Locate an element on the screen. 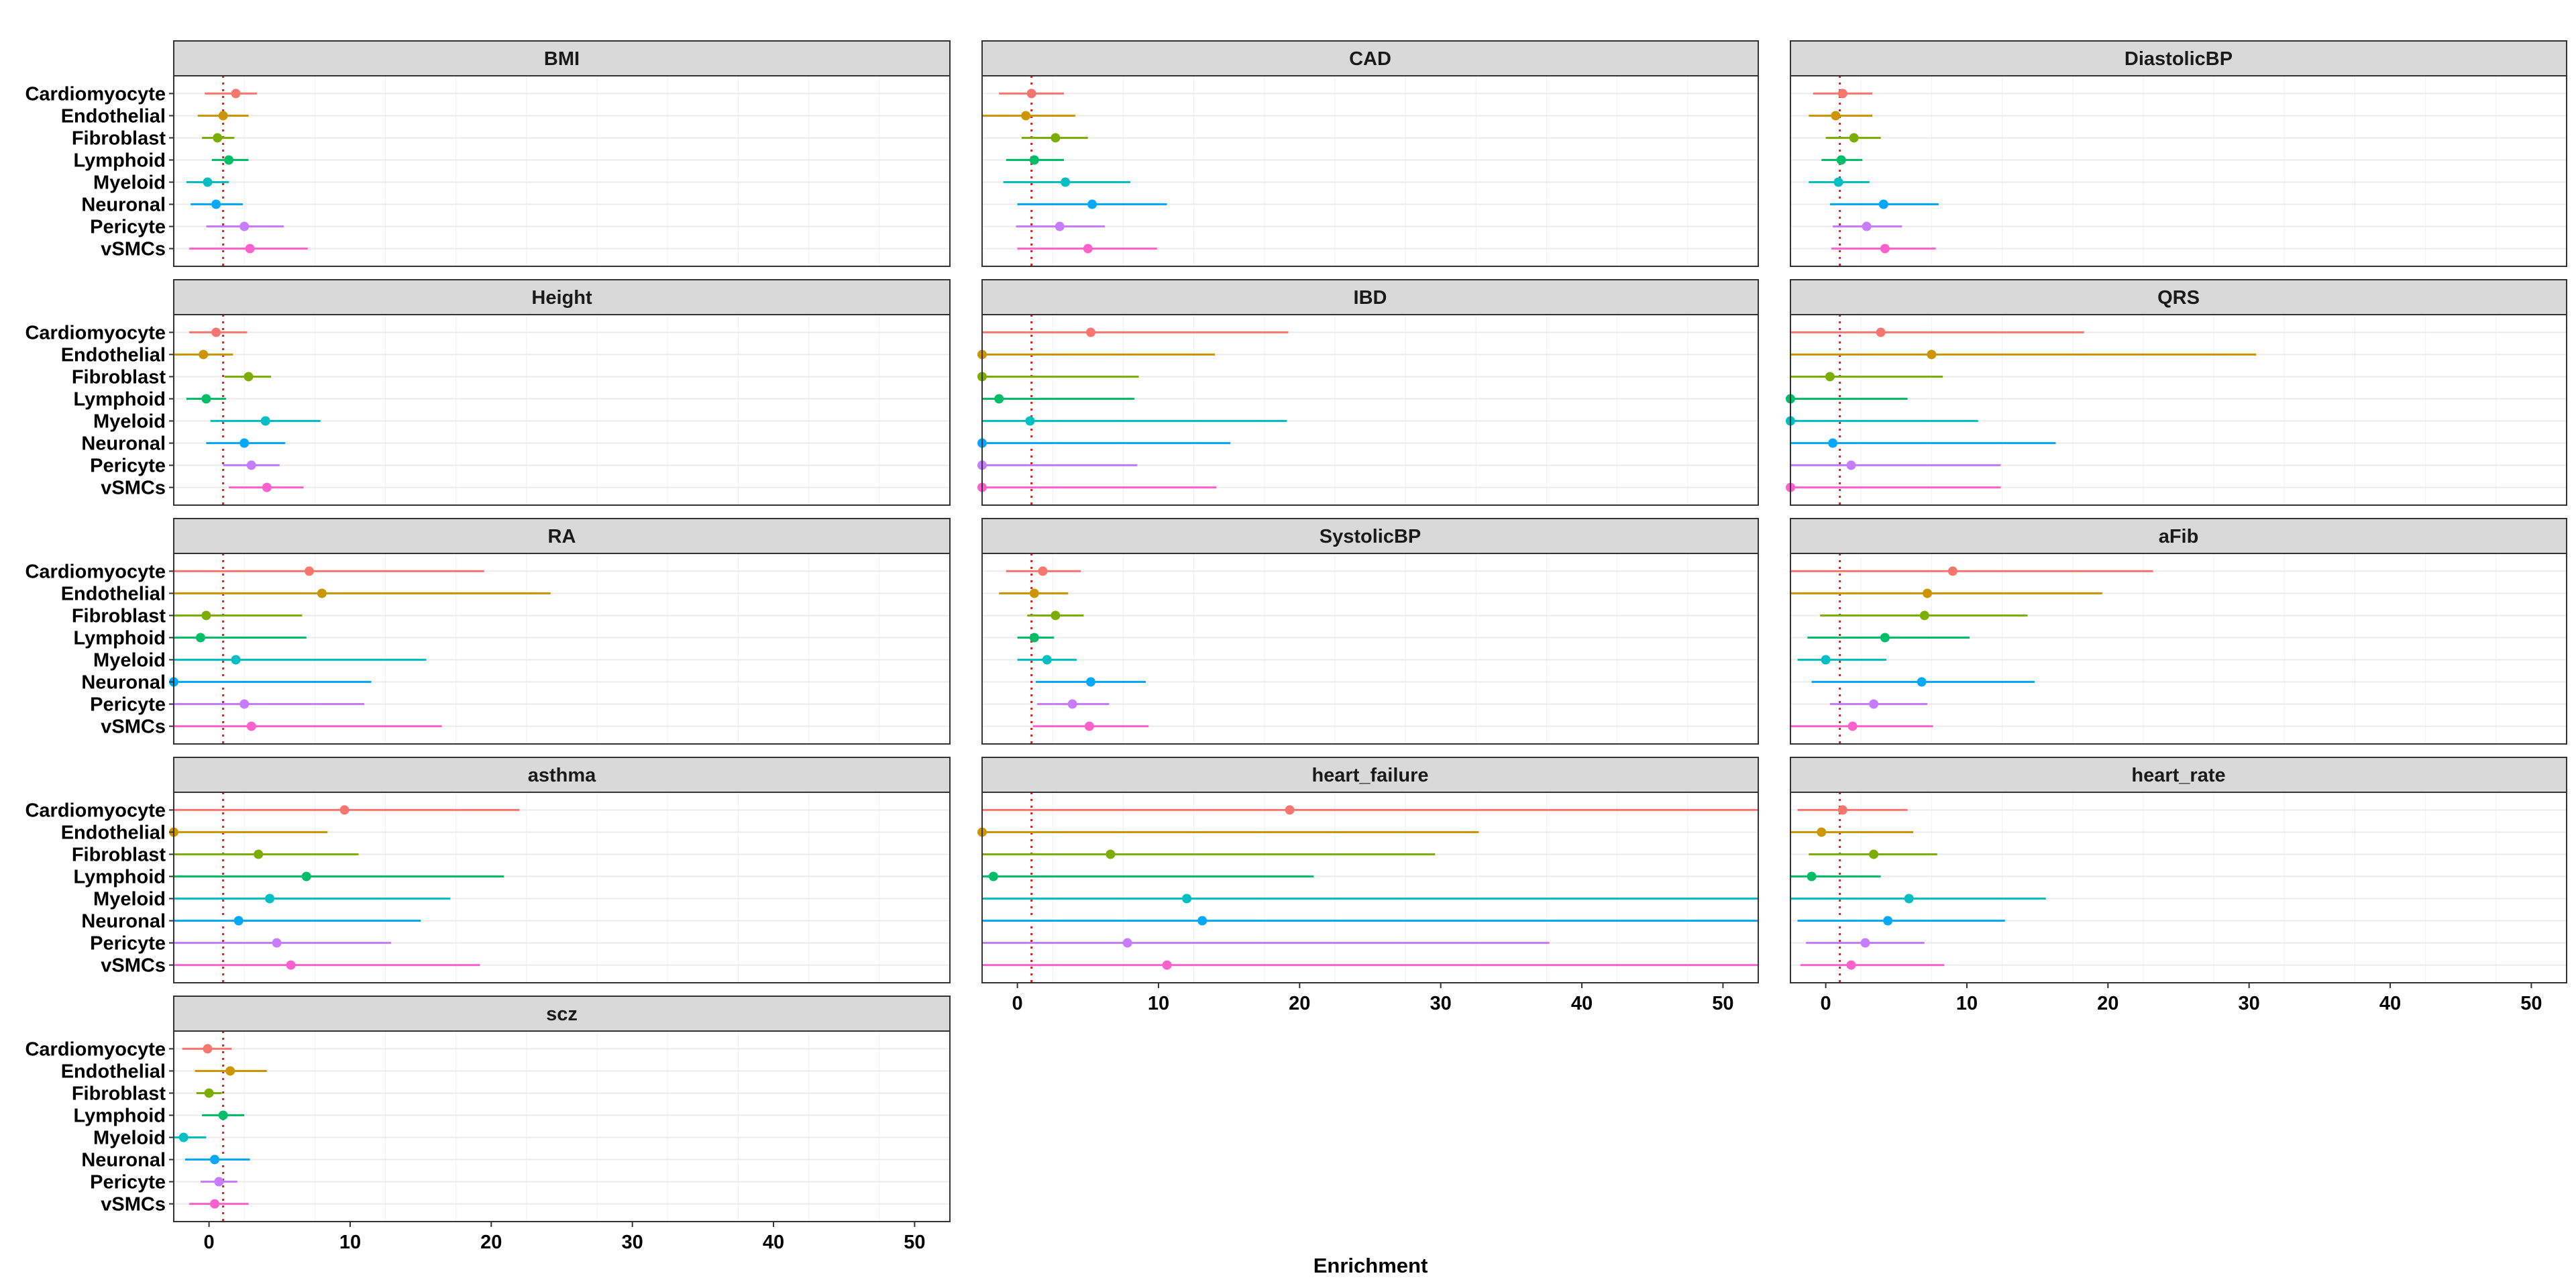 This screenshot has width=2576, height=1288. facet-panel-aFib: aFib is located at coordinates (2178, 631).